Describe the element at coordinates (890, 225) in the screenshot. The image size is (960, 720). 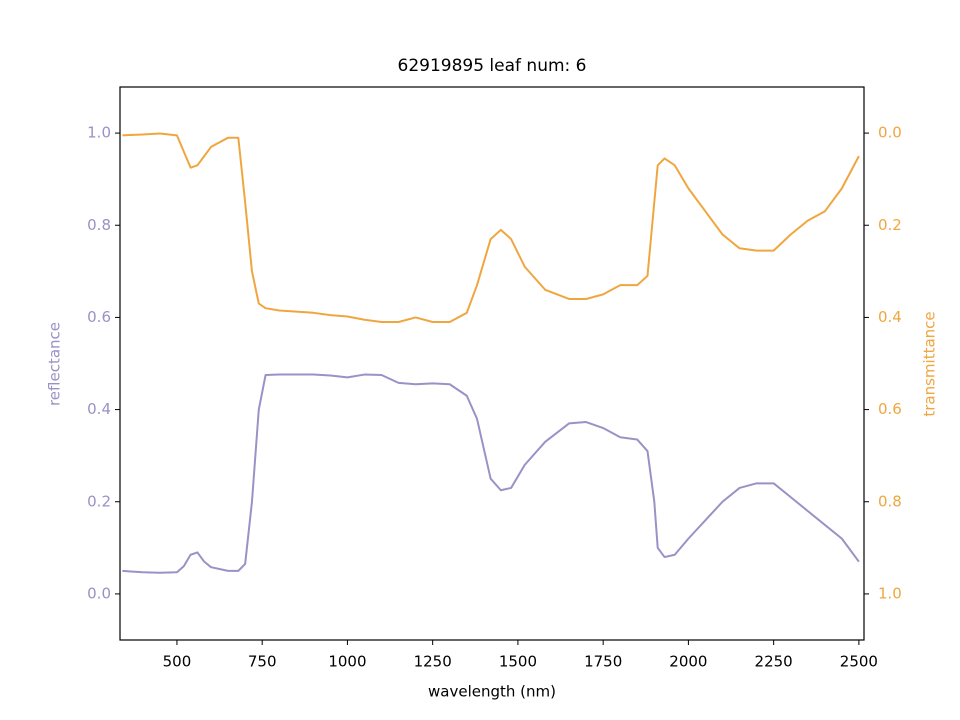
I see `y2-tick-label: 0.2` at that location.